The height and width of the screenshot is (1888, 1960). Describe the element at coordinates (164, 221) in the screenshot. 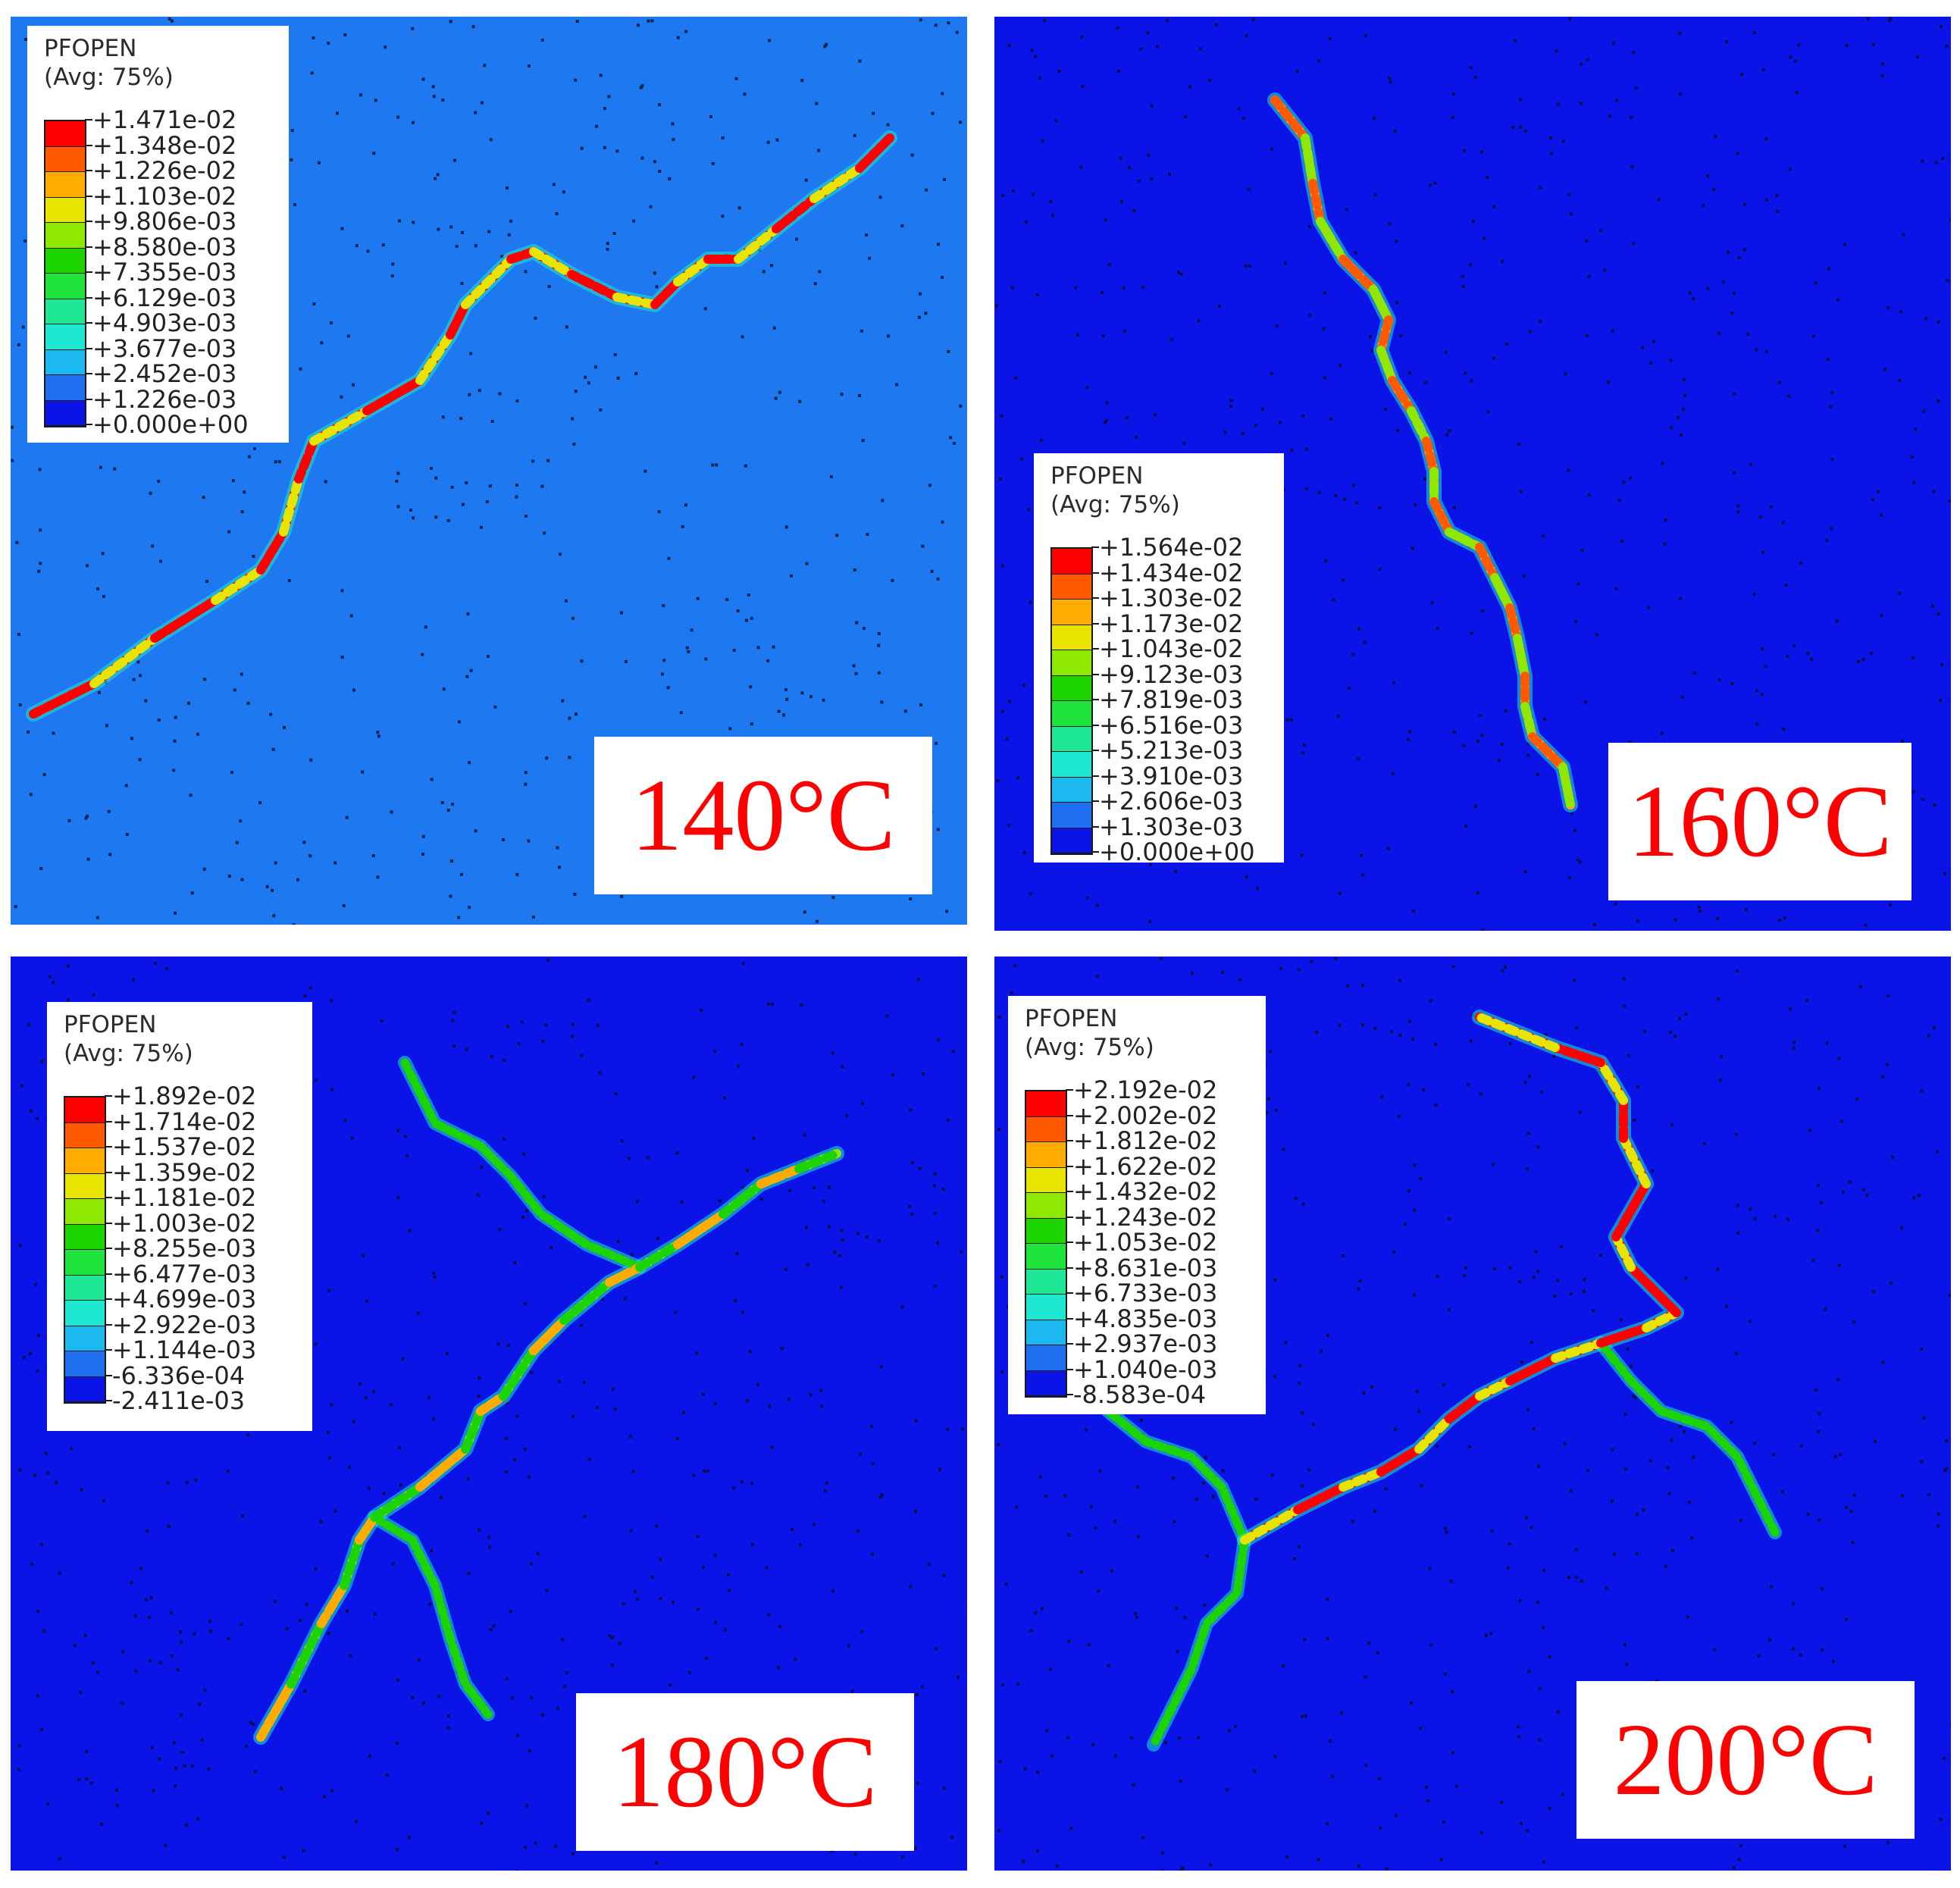

I see `legend-value: +9.806e-03` at that location.